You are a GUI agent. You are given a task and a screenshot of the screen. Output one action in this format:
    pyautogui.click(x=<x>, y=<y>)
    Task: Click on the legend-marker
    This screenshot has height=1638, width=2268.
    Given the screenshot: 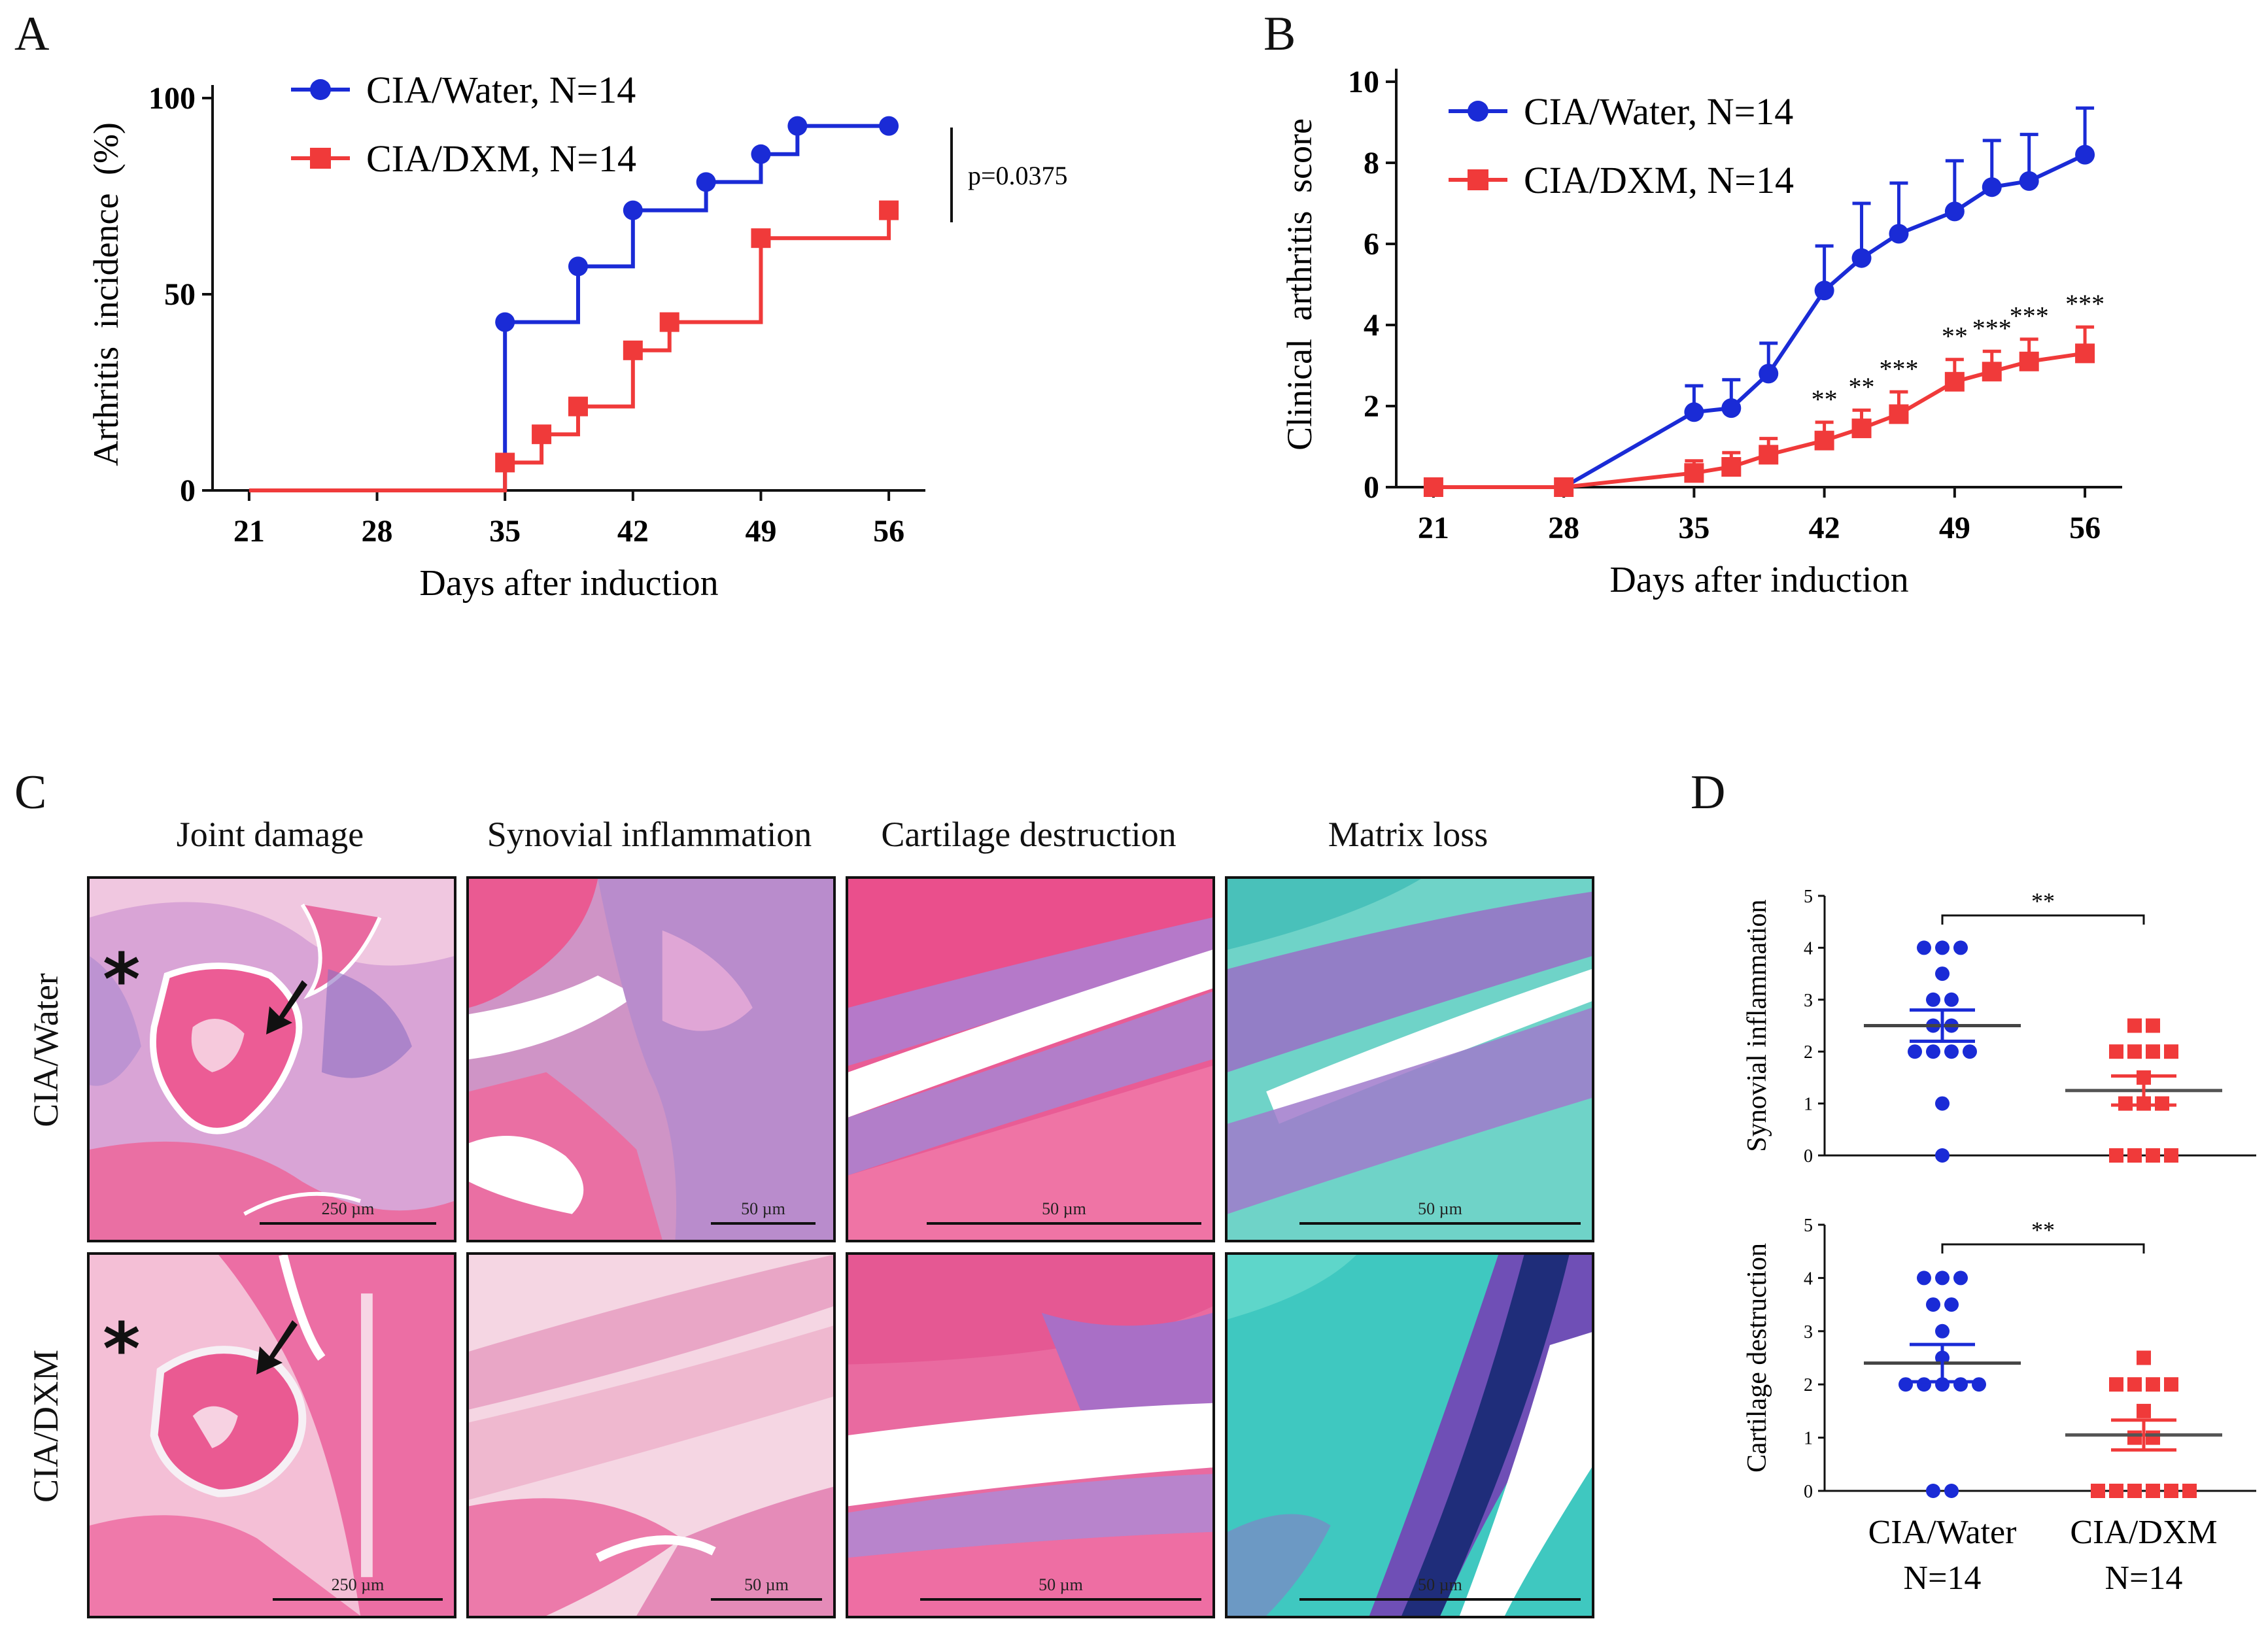 What is the action you would take?
    pyautogui.click(x=1478, y=111)
    